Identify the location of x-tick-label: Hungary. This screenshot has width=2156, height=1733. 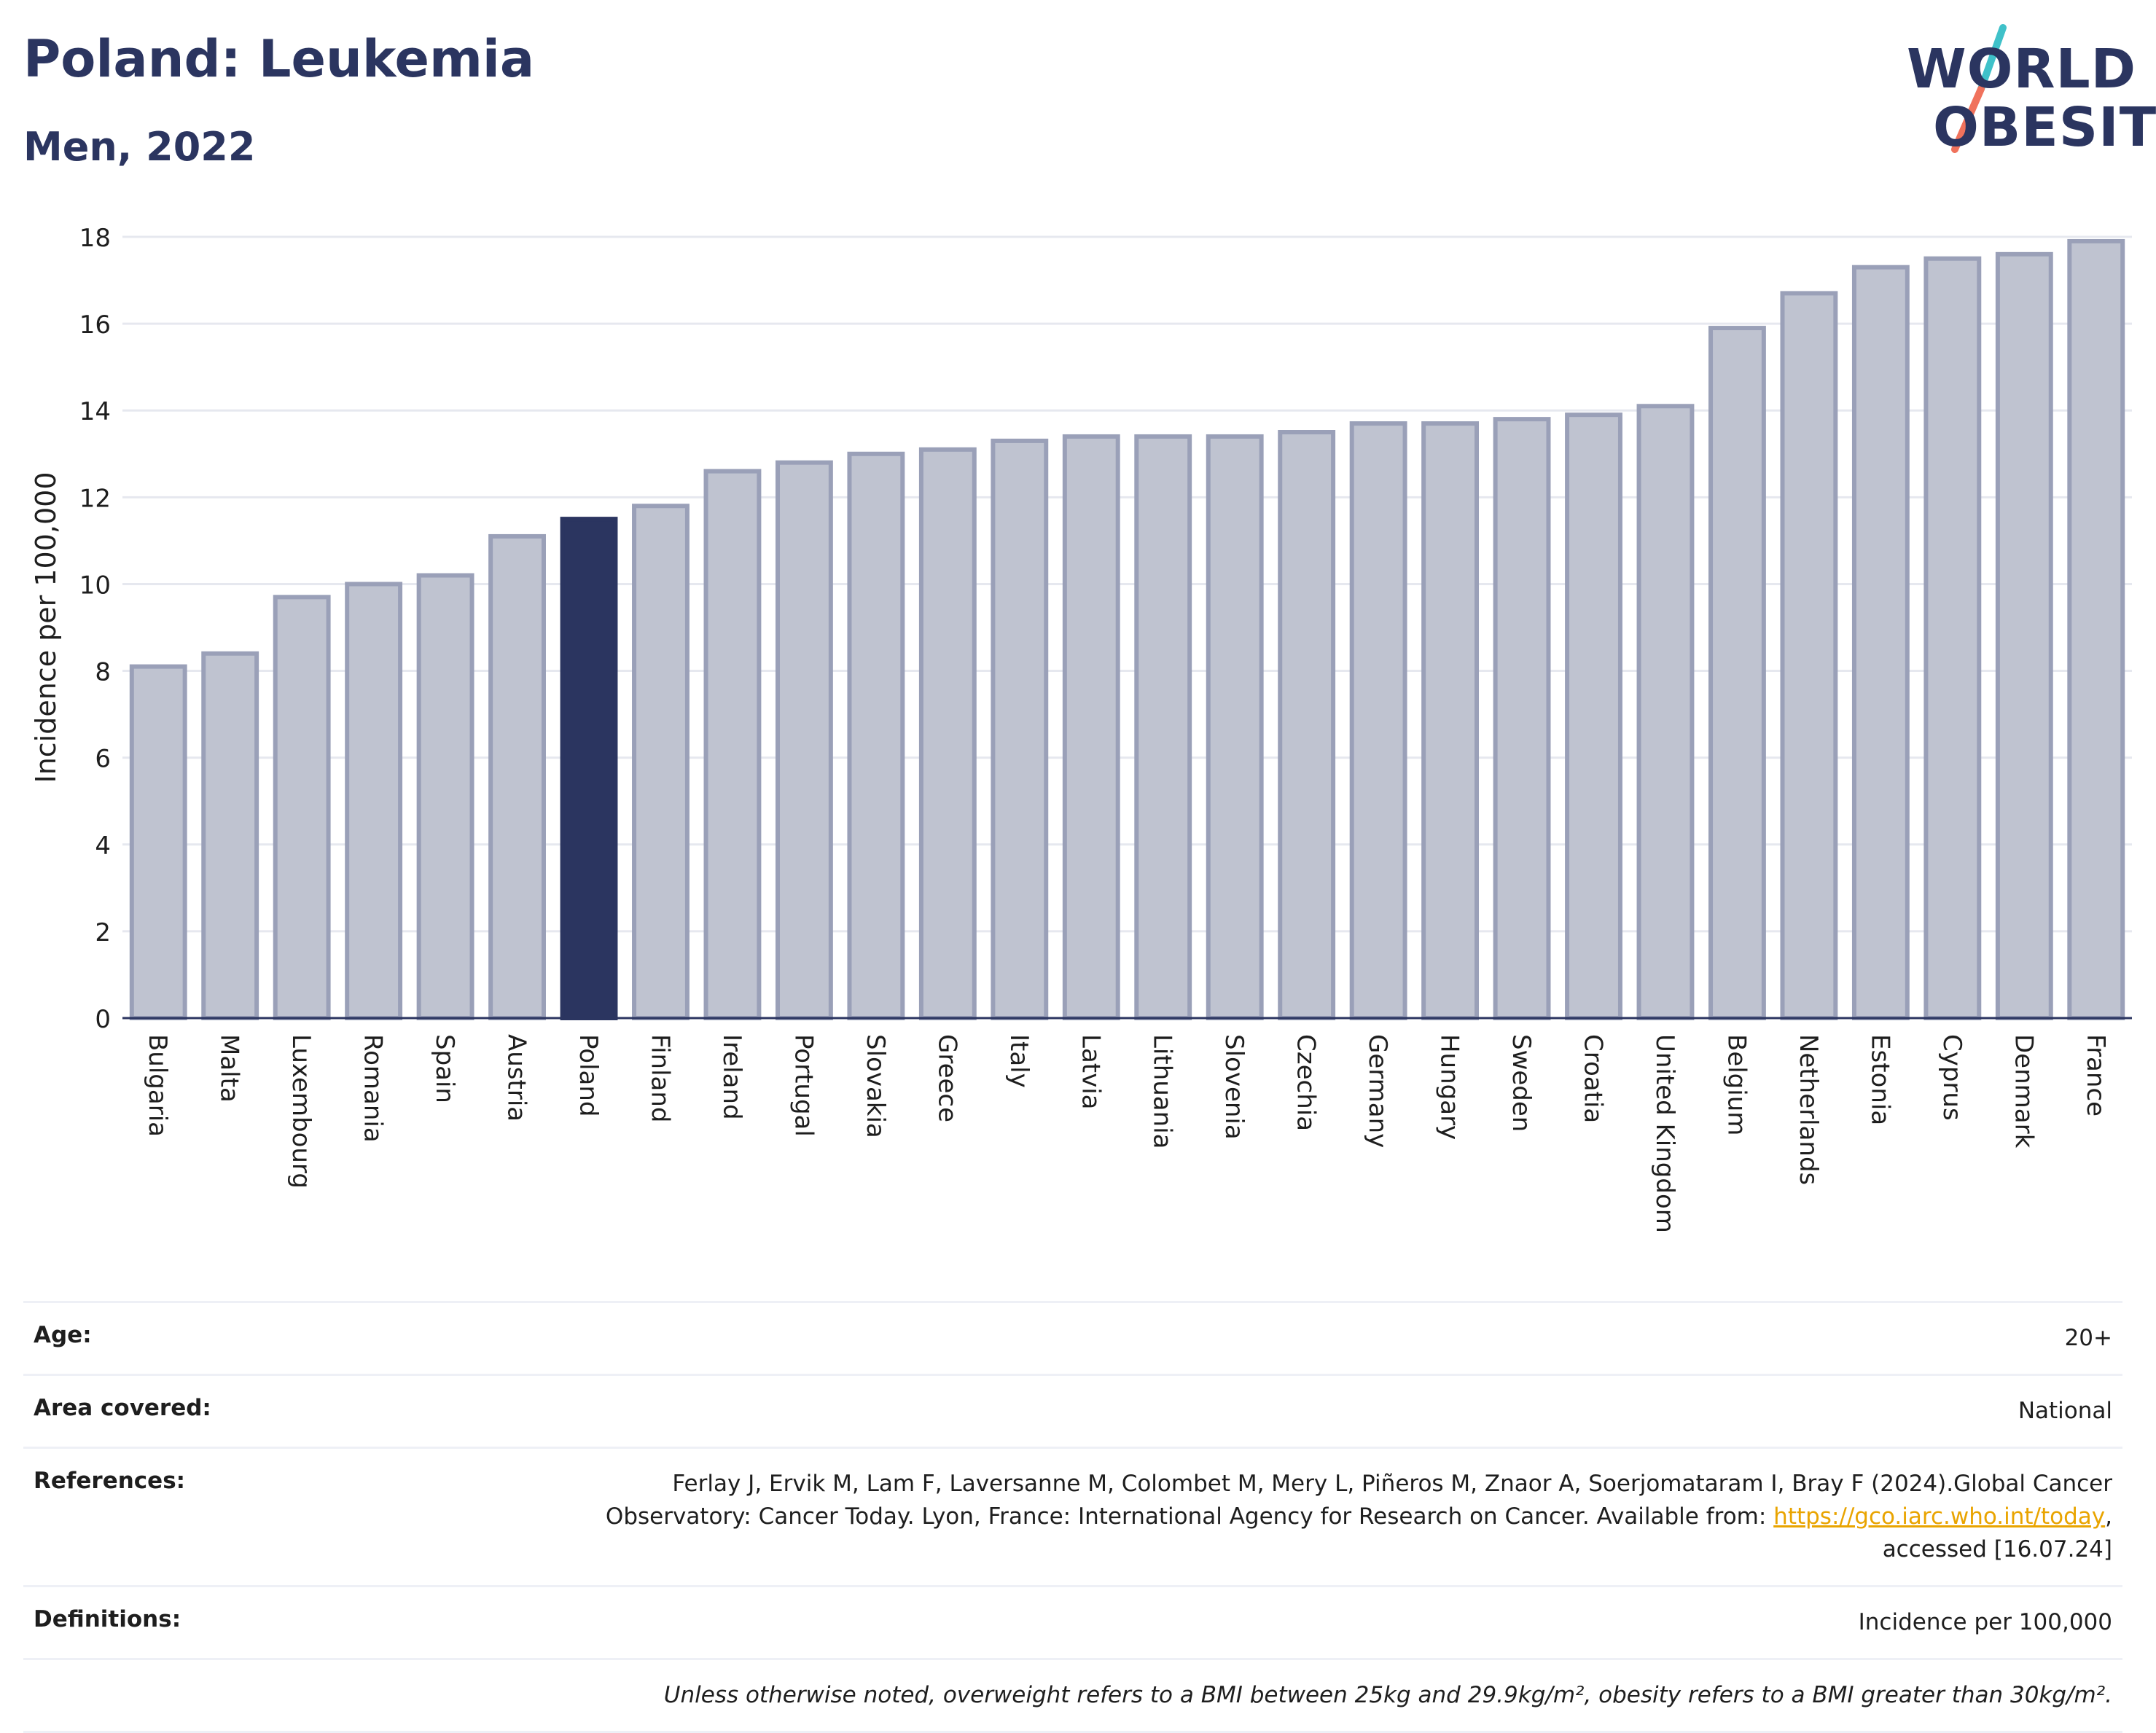
(1449, 1087).